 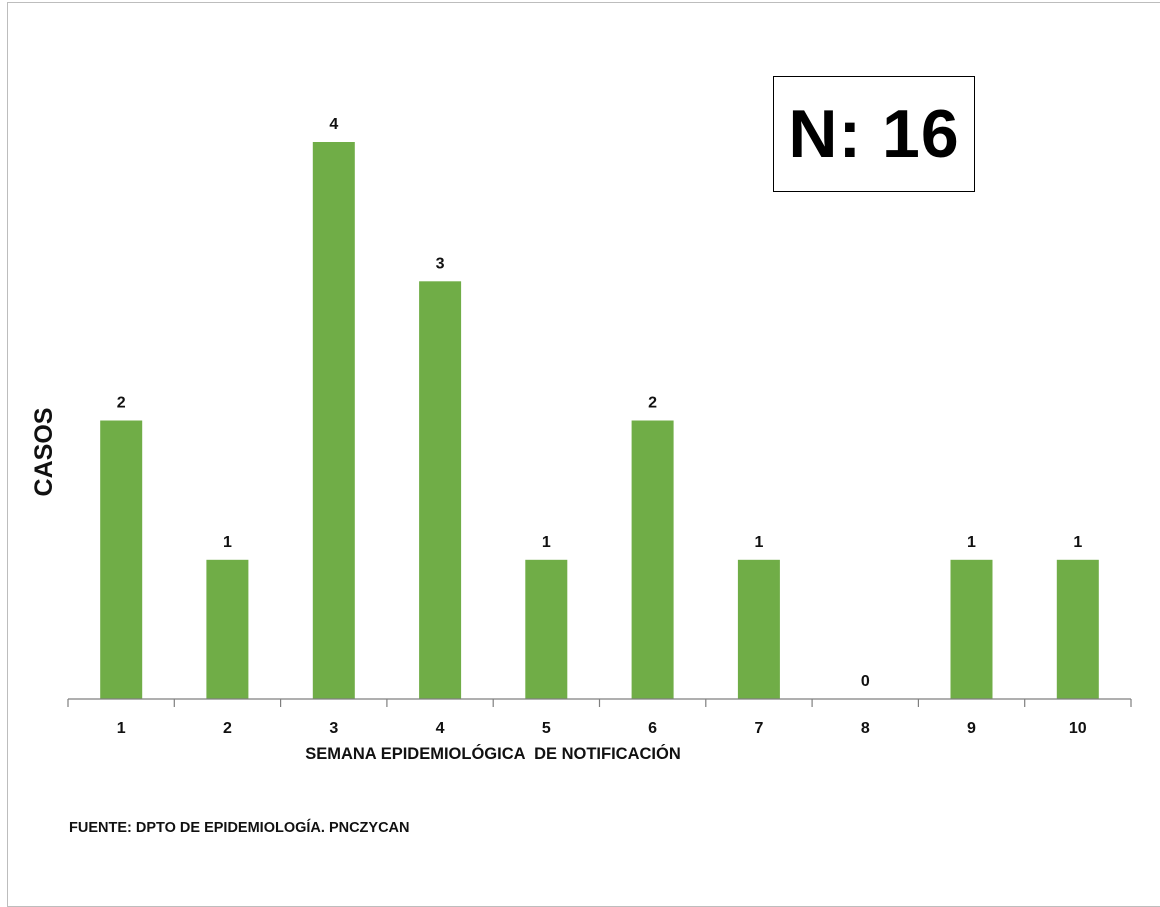 I want to click on value-label-5: 1, so click(x=546, y=542).